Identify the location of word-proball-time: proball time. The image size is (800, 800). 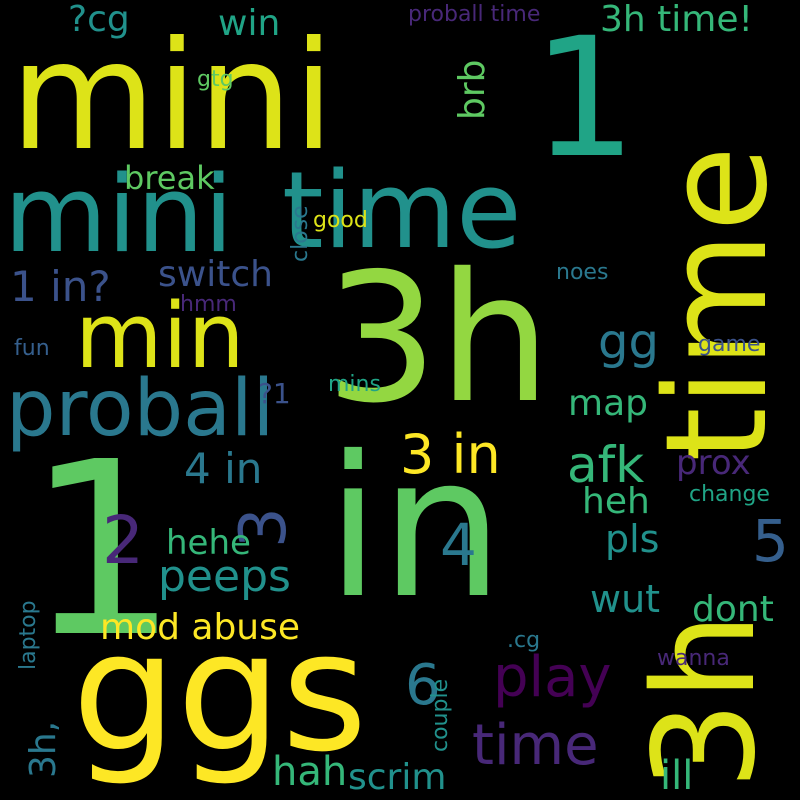
(474, 14).